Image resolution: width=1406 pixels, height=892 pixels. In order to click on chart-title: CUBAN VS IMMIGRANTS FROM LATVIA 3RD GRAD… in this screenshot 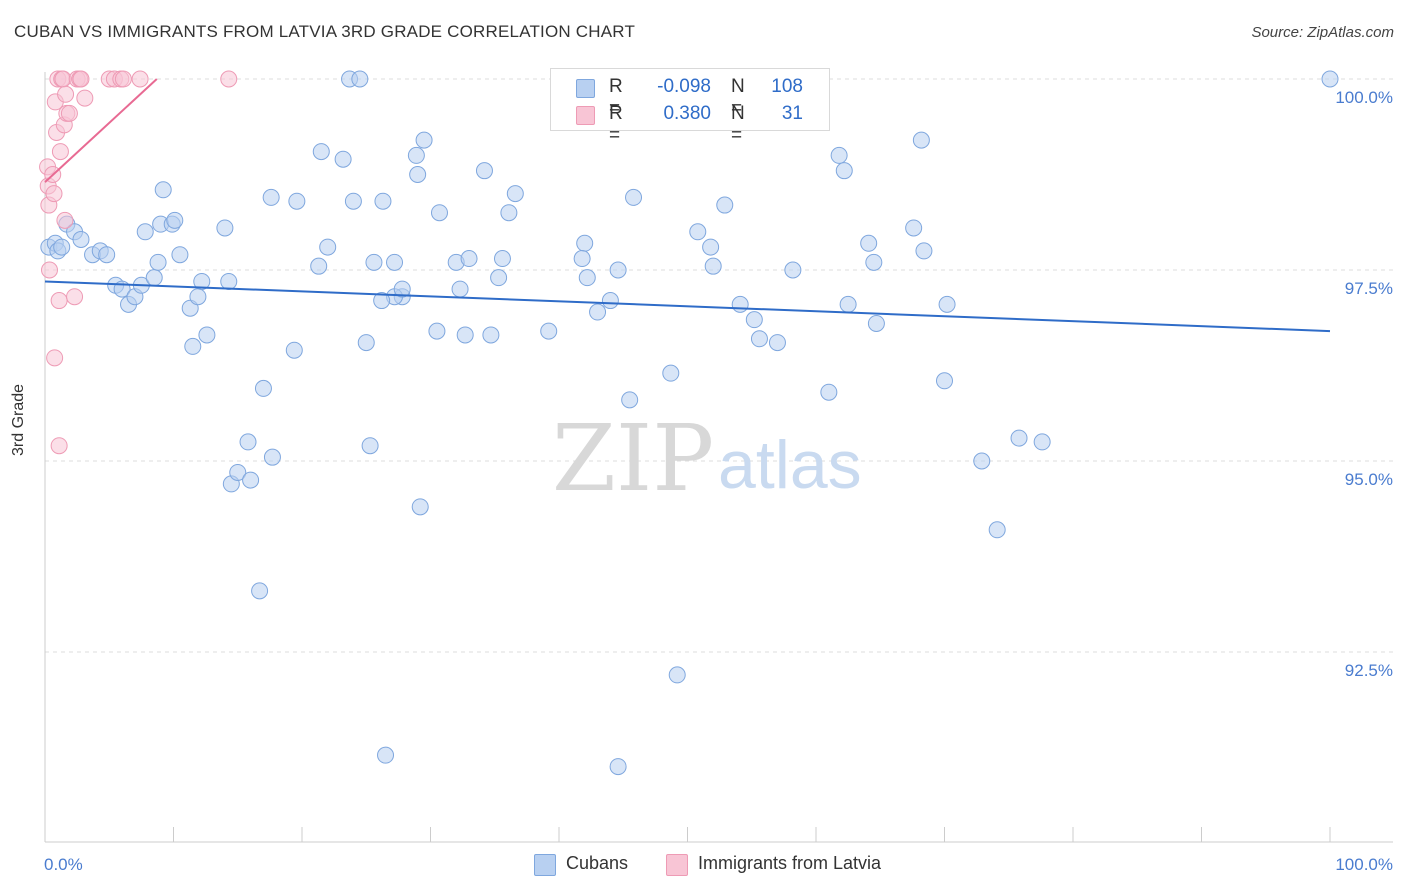, I will do `click(325, 31)`.